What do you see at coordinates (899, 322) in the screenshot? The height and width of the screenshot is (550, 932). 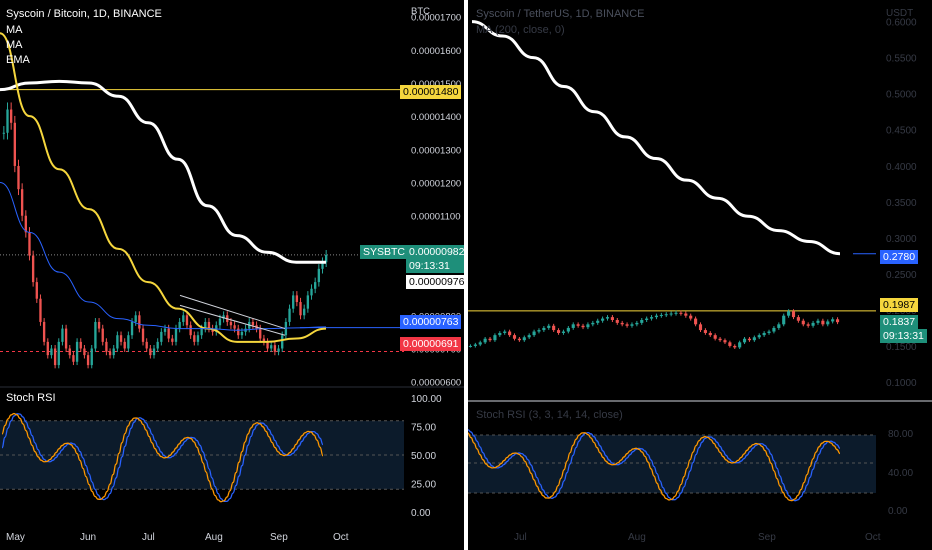 I see `right-last-price-label: 0.1837` at bounding box center [899, 322].